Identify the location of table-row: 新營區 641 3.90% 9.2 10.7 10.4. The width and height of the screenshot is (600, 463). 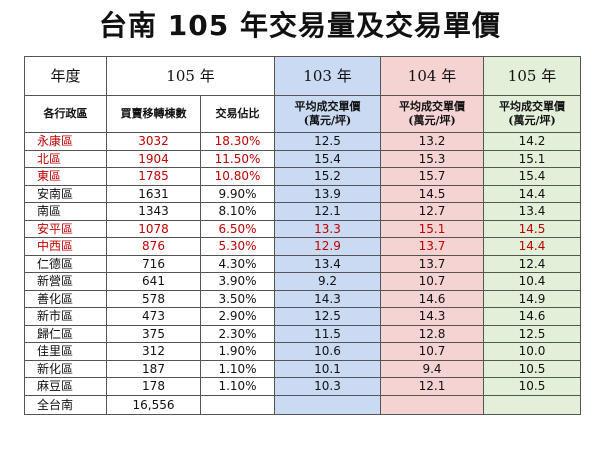
(302, 281).